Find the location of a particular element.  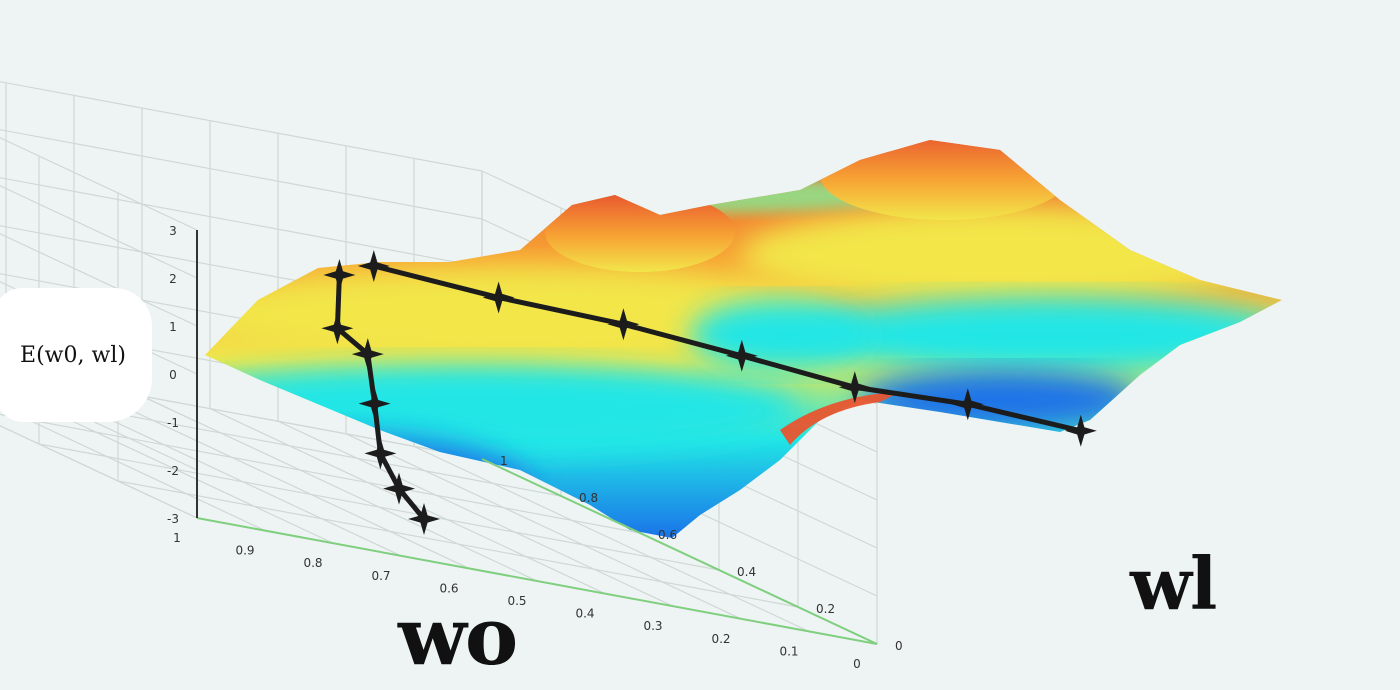

x-tick-label: 1 is located at coordinates (177, 538).